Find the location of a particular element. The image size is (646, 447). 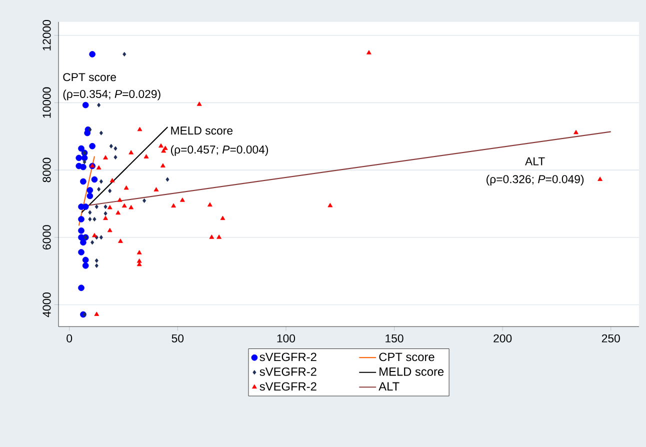

annotation: (ρ=0.326; P=0.049) is located at coordinates (535, 180).